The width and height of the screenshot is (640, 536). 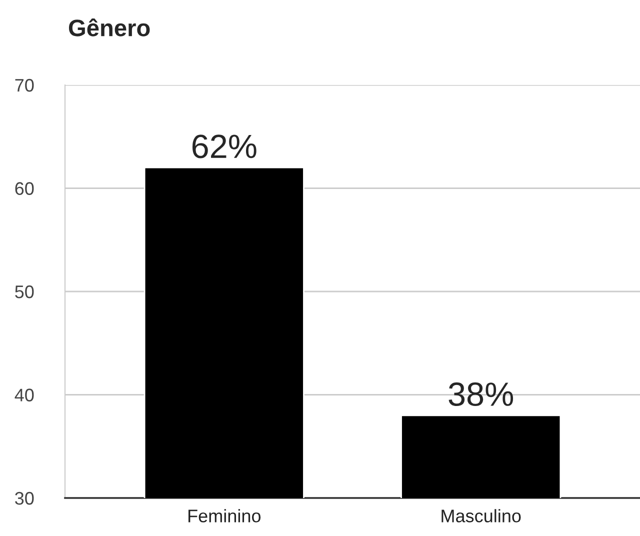 I want to click on chart-title: Gênero, so click(x=109, y=27).